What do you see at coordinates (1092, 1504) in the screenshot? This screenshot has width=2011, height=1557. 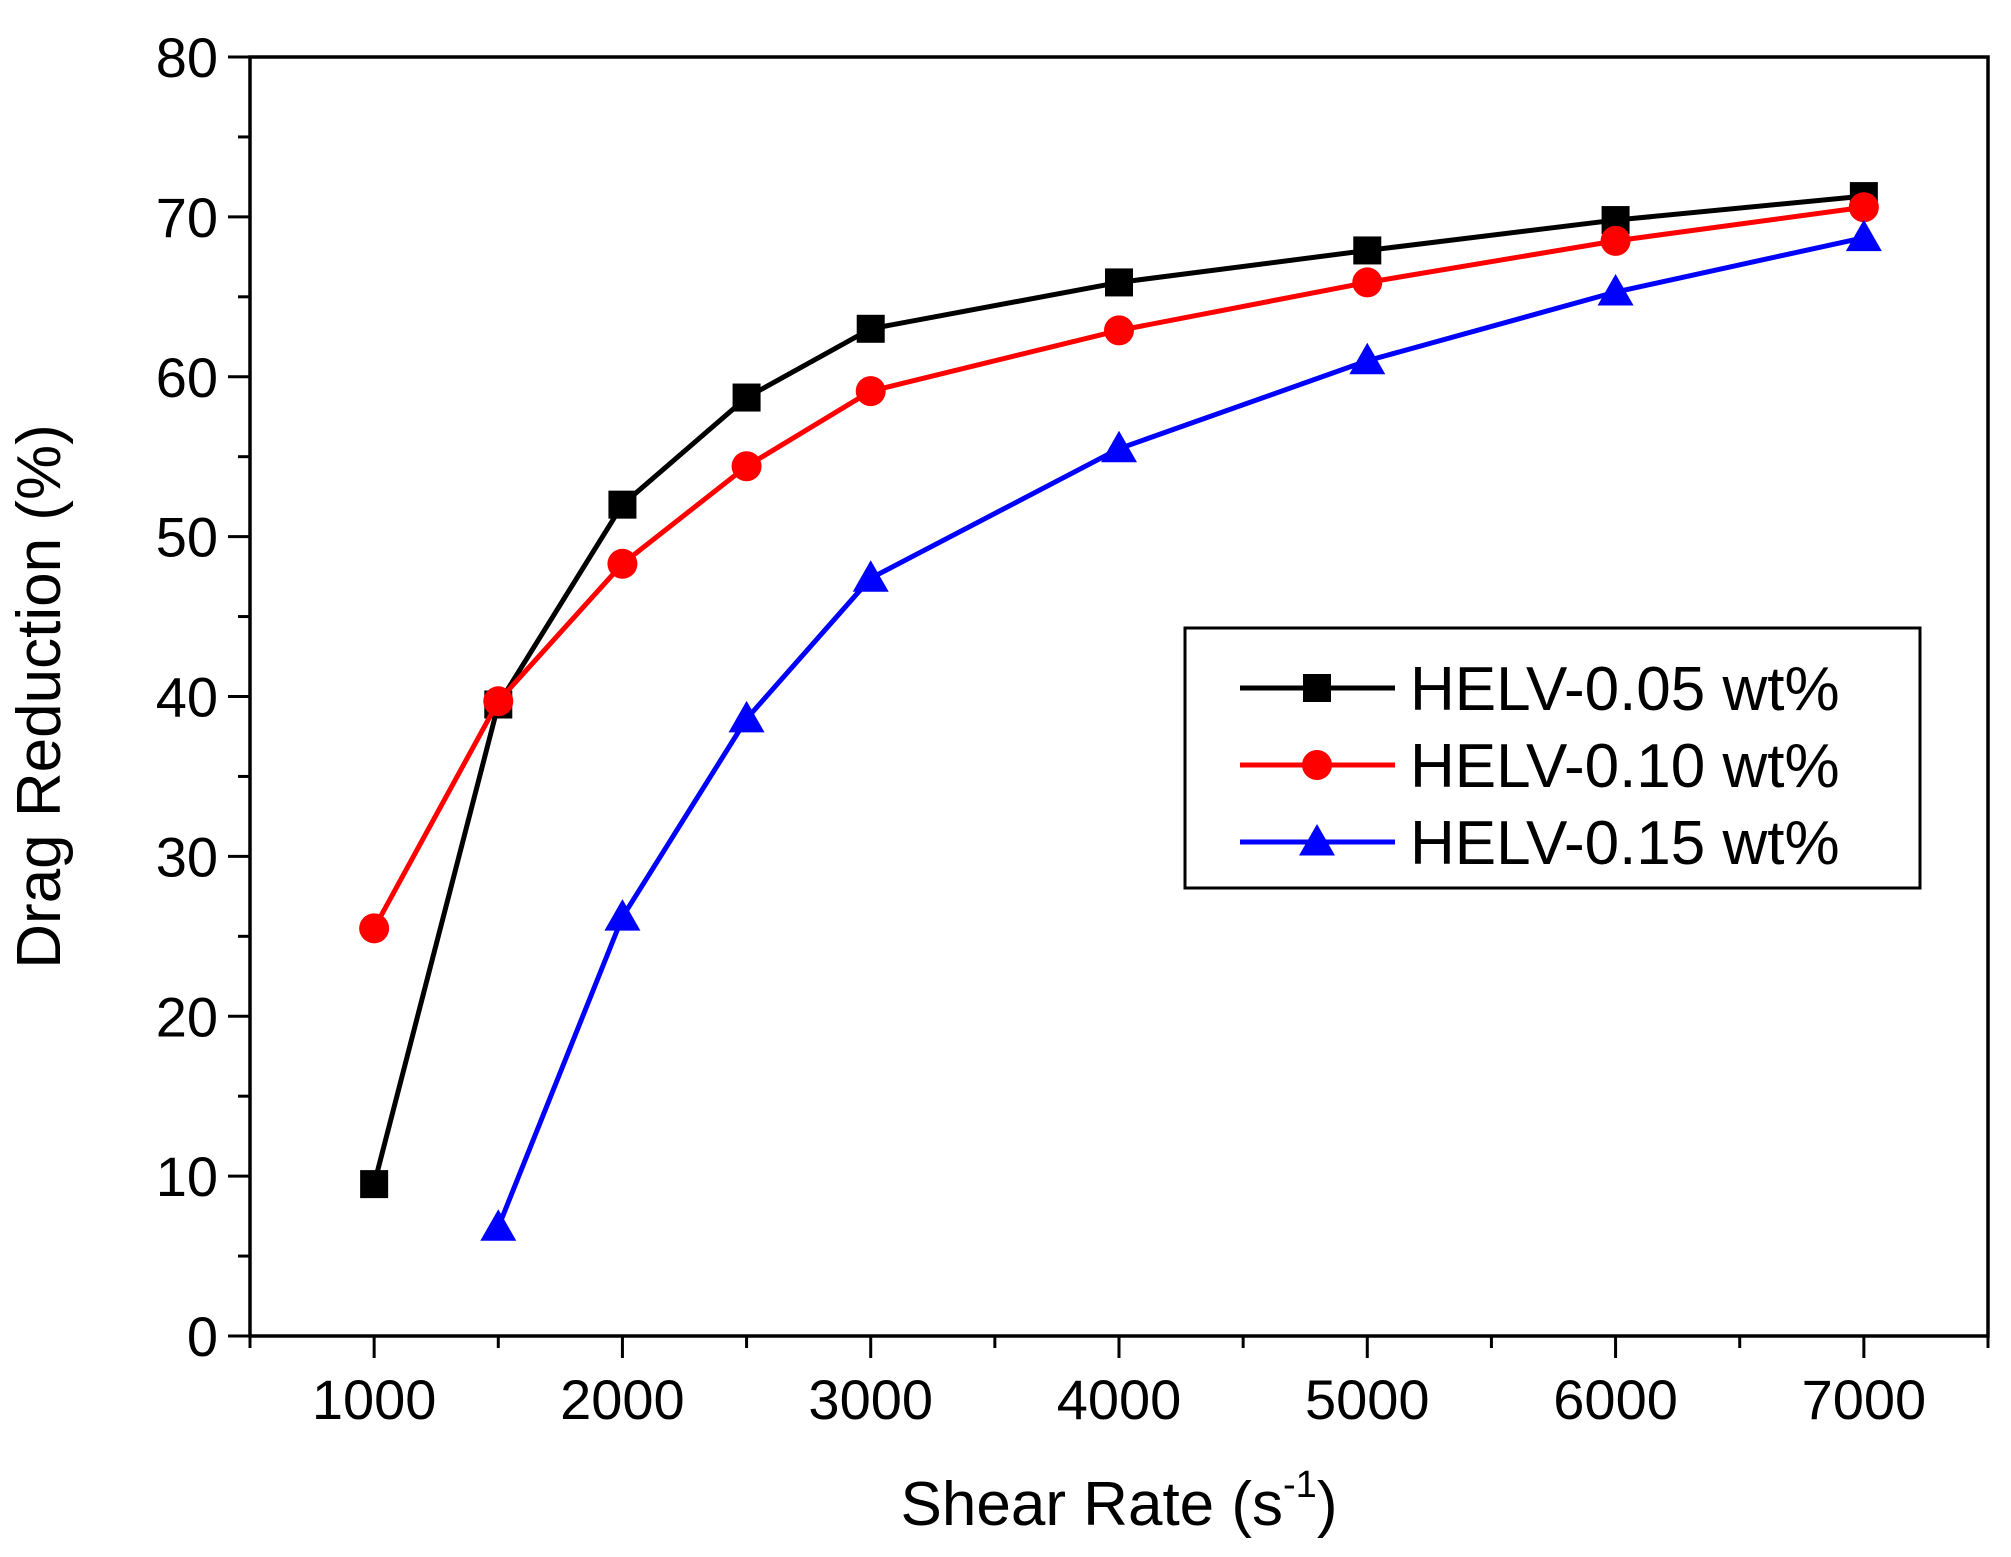 I see `x-axis-title-main: Shear Rate (s` at bounding box center [1092, 1504].